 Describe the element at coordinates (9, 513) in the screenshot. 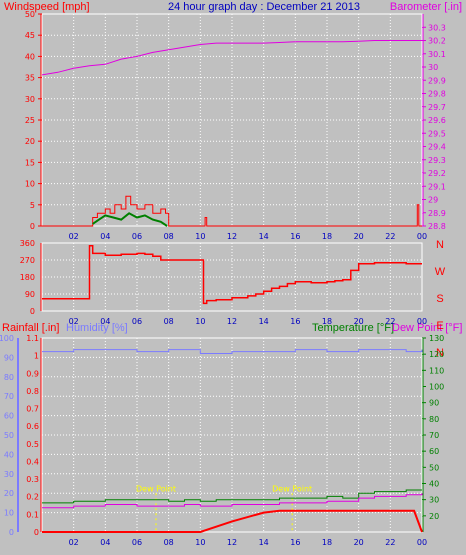

I see `humidity-tick-label: 10` at that location.